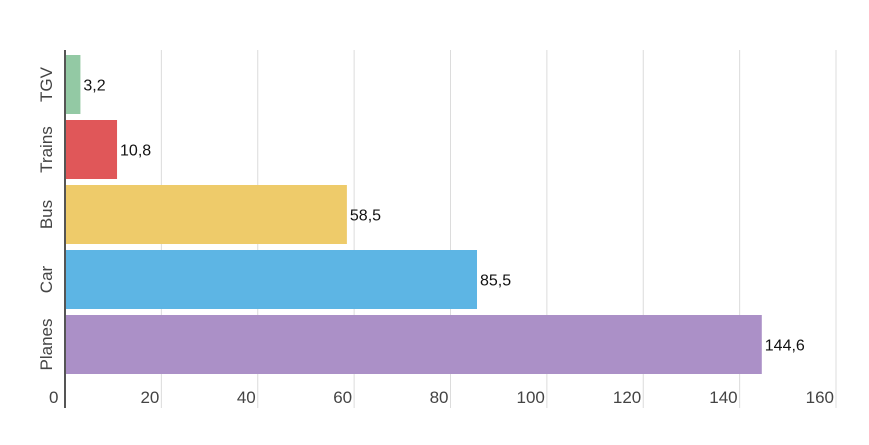  I want to click on category-label-planes: Planes, so click(46, 345).